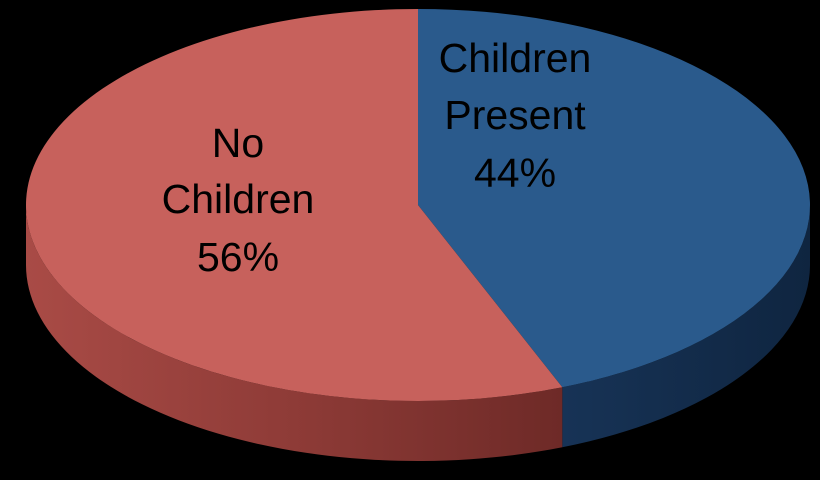  Describe the element at coordinates (515, 173) in the screenshot. I see `slice-label-line: 44%` at that location.